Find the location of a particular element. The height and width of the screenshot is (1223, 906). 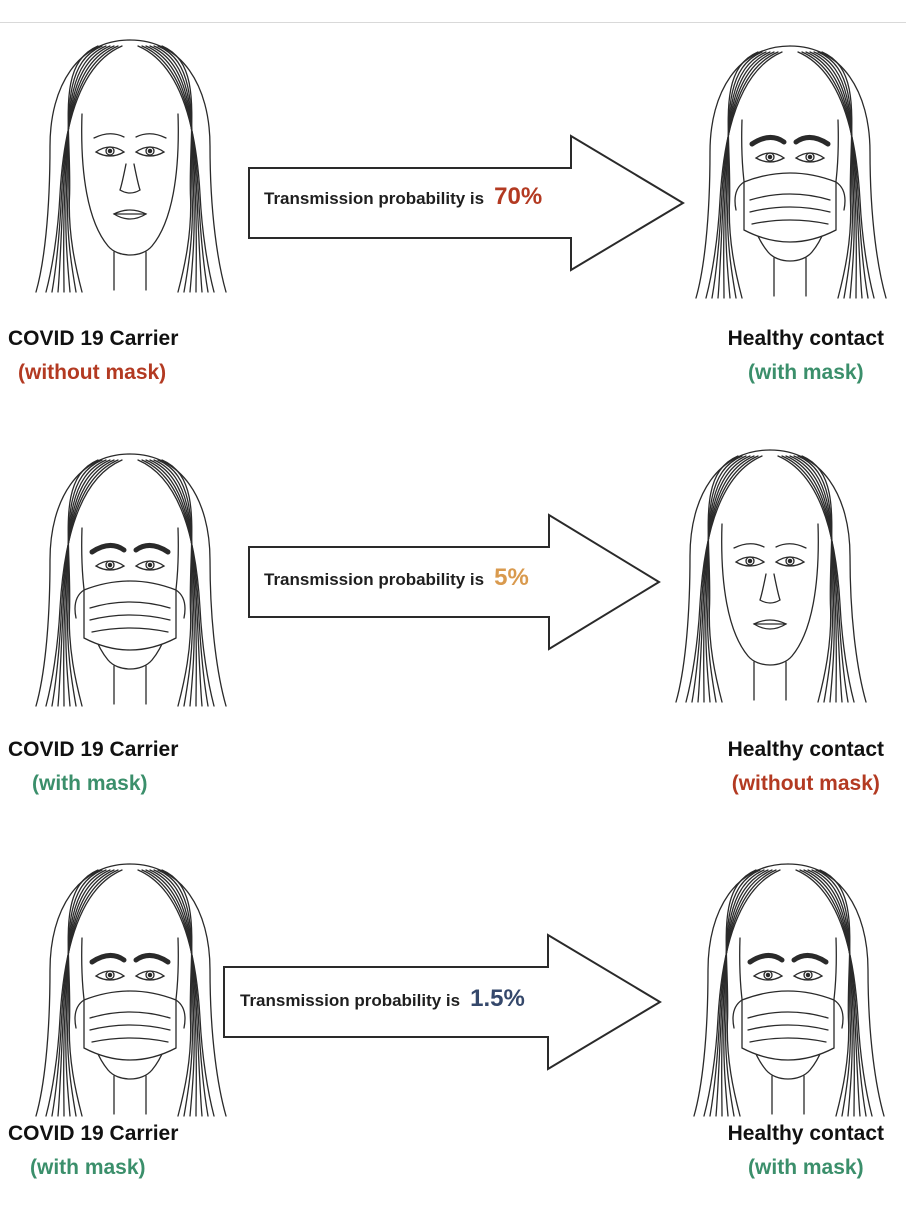

carrier-mask-status: (without mask) is located at coordinates (92, 372).